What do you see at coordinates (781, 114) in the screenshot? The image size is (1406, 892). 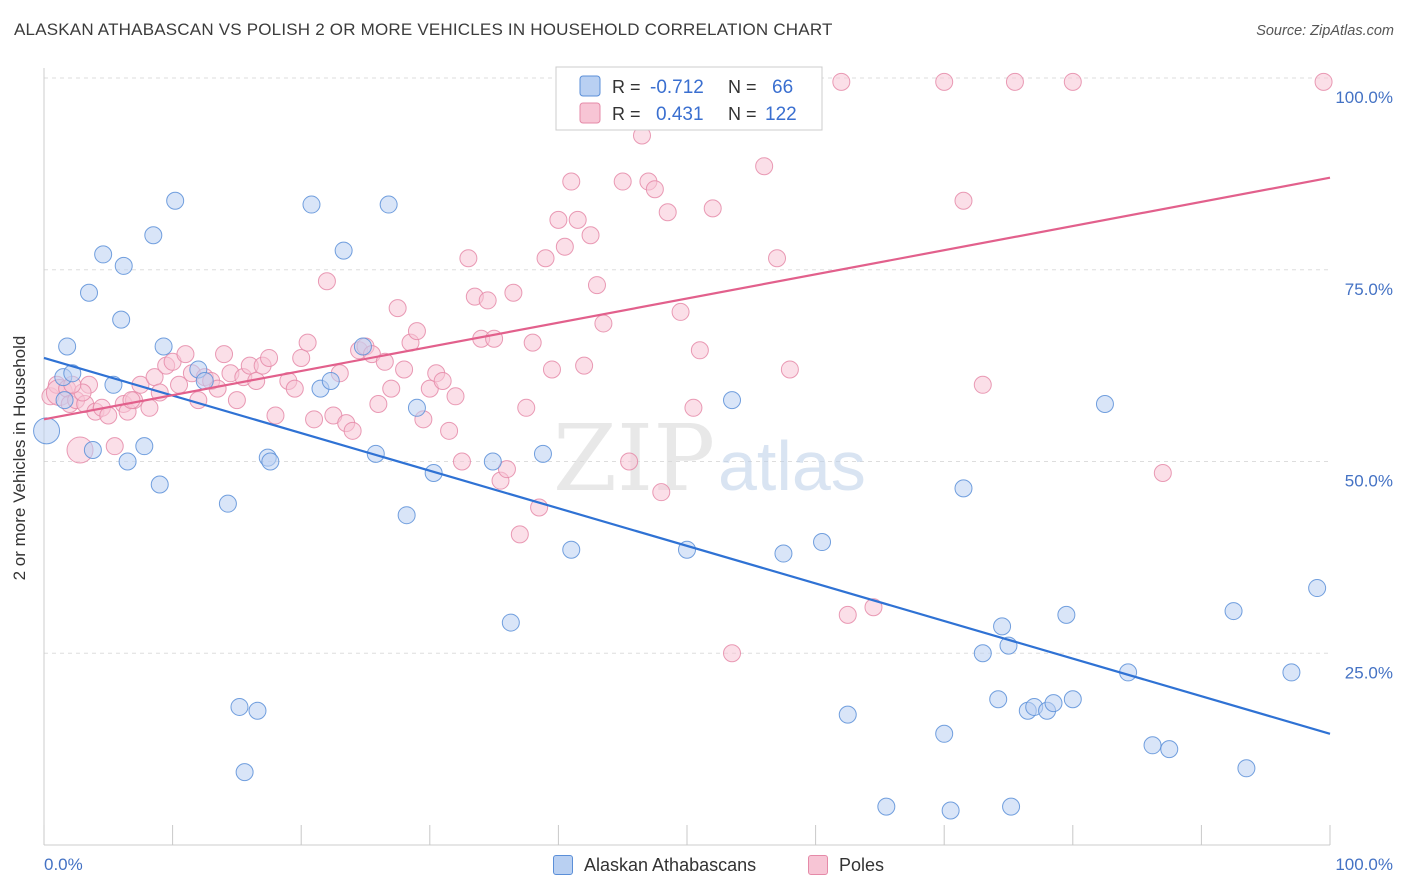 I see `stats-n-value-2: 122` at bounding box center [781, 114].